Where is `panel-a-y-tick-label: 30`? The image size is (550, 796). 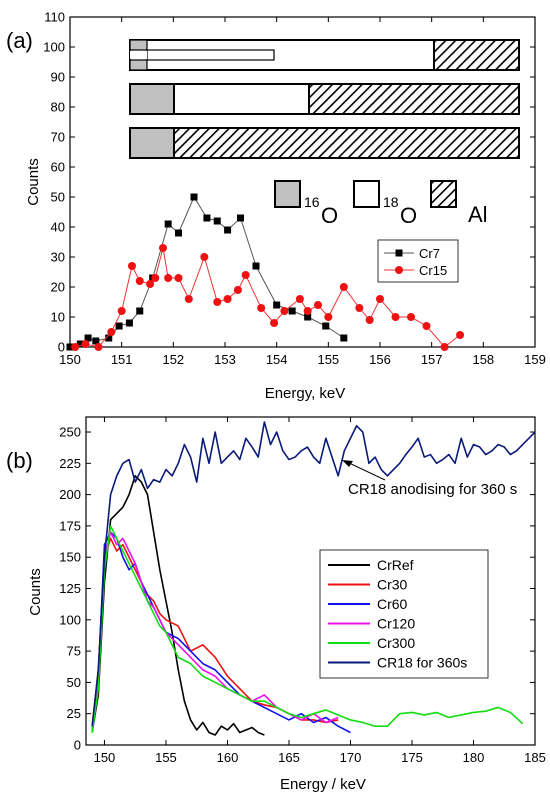
panel-a-y-tick-label: 30 is located at coordinates (58, 257).